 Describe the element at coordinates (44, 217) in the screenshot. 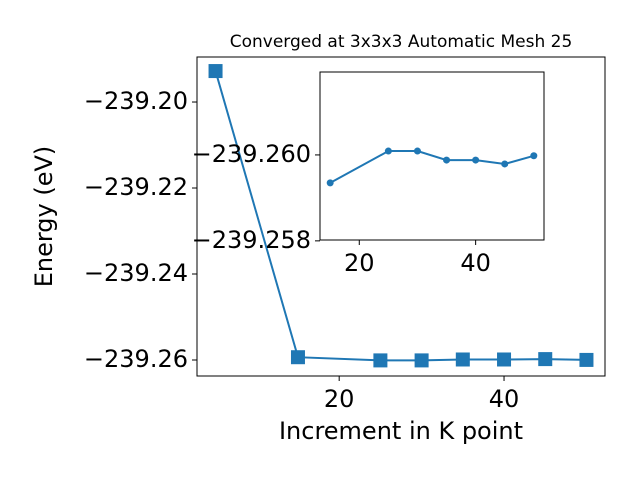

I see `y-axis-label: Energy (eV)` at that location.